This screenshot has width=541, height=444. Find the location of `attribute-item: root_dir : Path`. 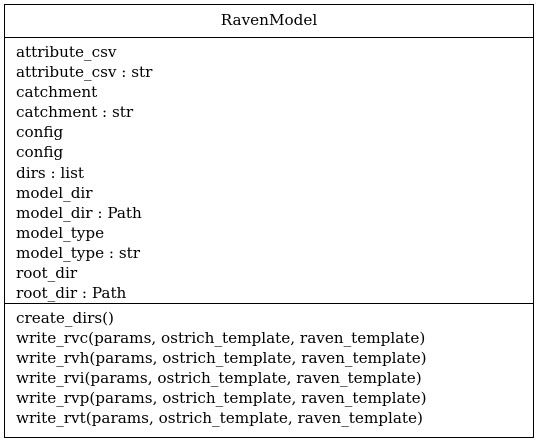

attribute-item: root_dir : Path is located at coordinates (71, 293).